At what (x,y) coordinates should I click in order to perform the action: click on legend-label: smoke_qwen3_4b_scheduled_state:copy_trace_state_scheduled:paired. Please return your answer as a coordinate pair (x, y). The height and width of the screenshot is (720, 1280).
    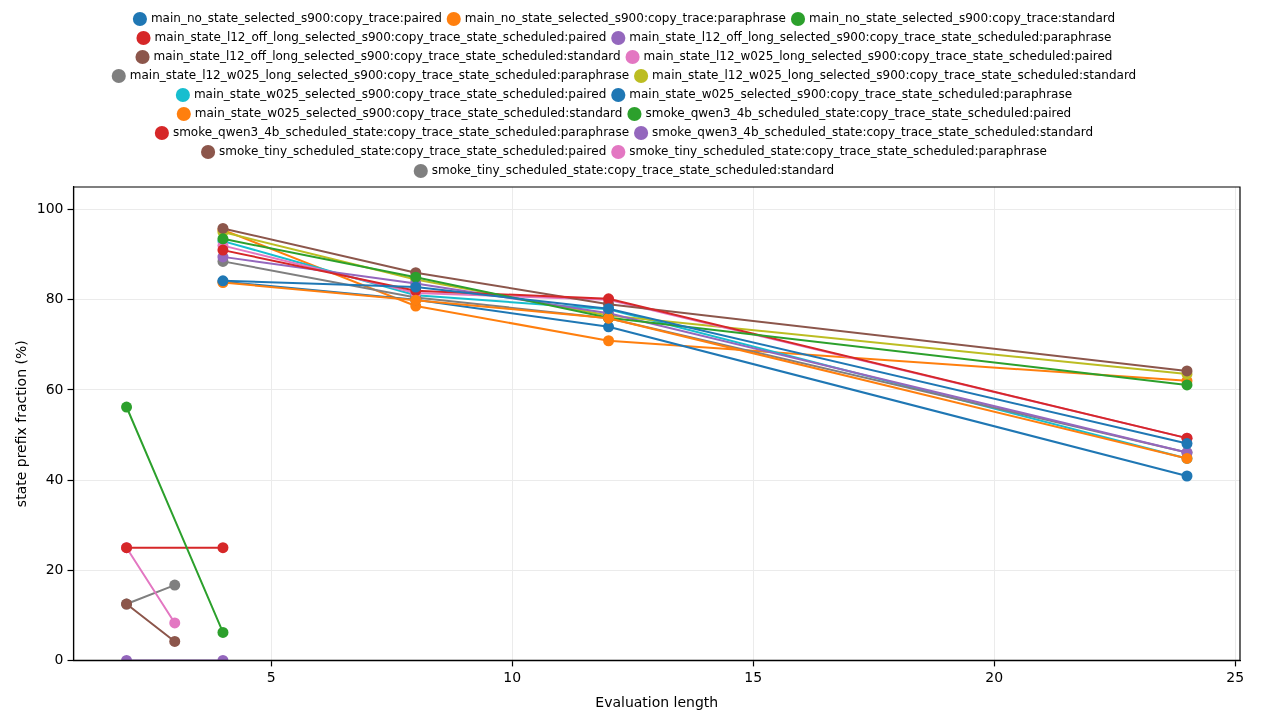
    Looking at the image, I should click on (858, 113).